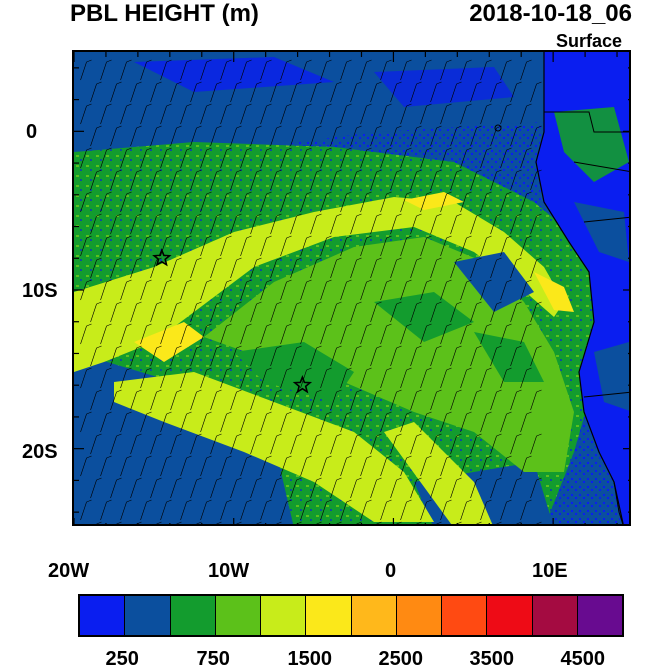 The width and height of the screenshot is (650, 671). What do you see at coordinates (583, 659) in the screenshot?
I see `colorbar-label-4500: 4500` at bounding box center [583, 659].